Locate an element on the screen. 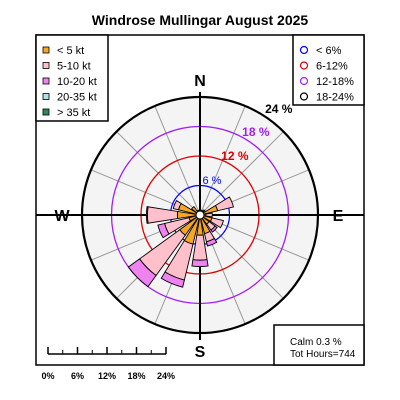 This screenshot has height=400, width=400. chart-title: Windrose Mullingar August 2025 is located at coordinates (200, 20).